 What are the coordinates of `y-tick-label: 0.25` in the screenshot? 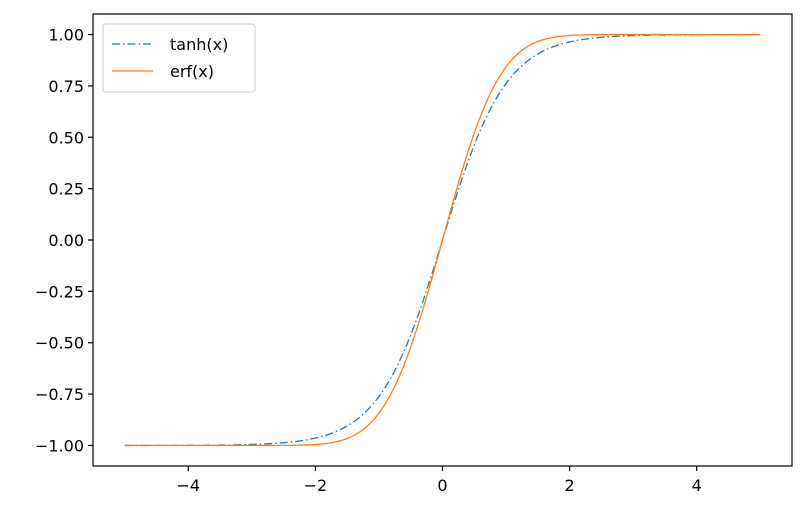 It's located at (66, 189).